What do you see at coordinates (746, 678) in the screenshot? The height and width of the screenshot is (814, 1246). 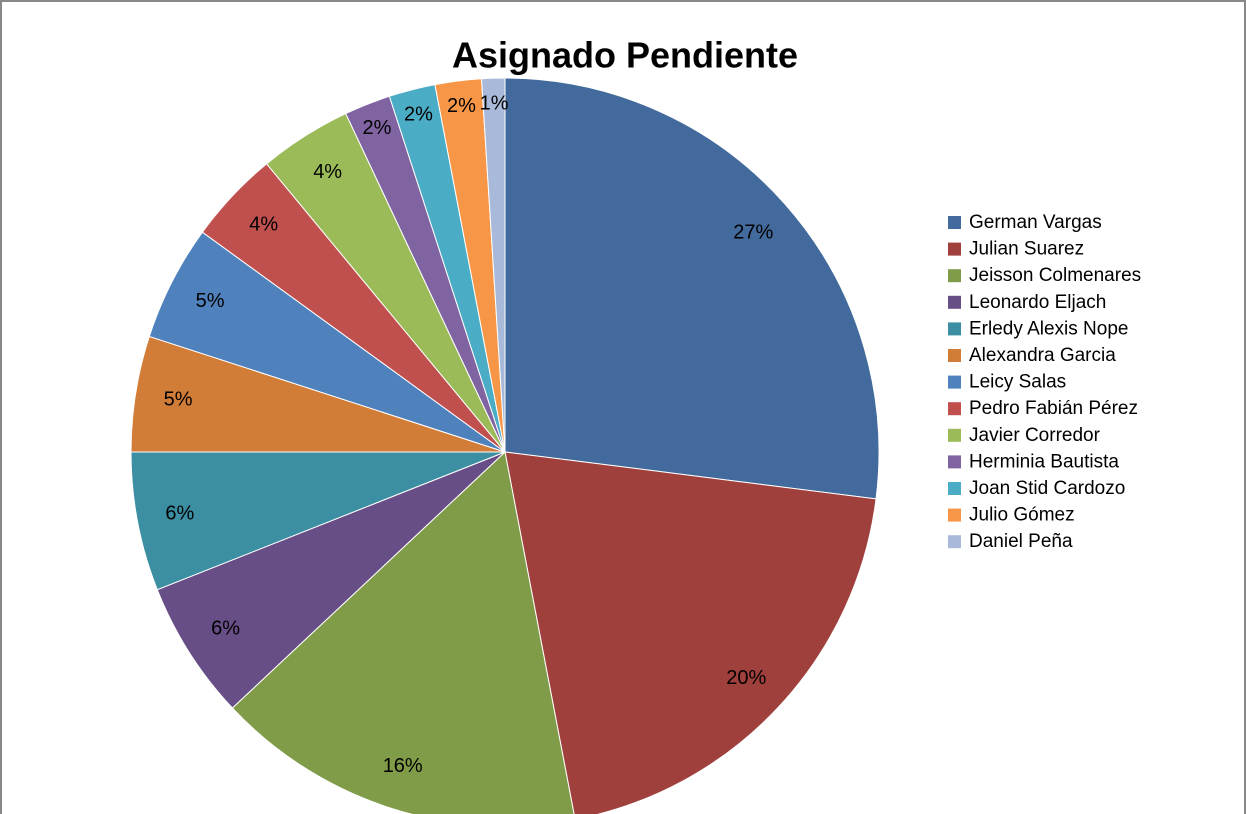 I see `data-label: 20%` at bounding box center [746, 678].